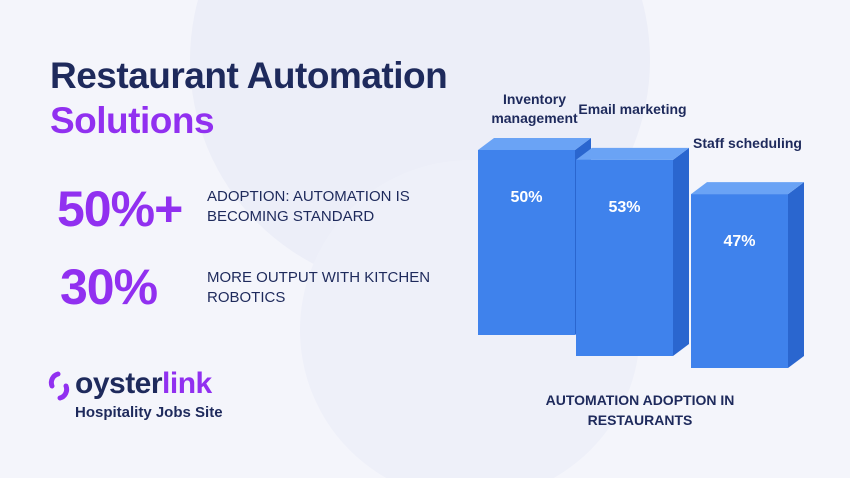 The height and width of the screenshot is (478, 850). Describe the element at coordinates (187, 383) in the screenshot. I see `logo-text: link` at that location.